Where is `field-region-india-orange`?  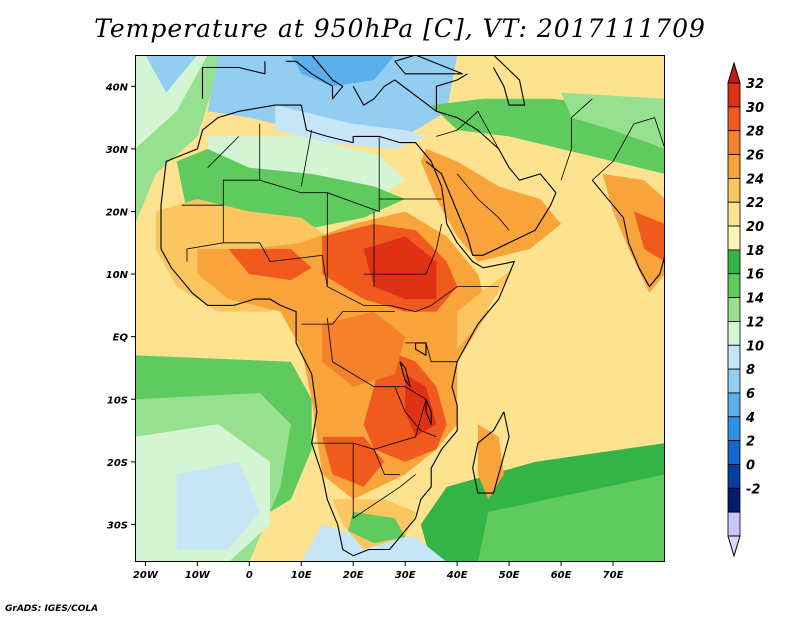
field-region-india-orange is located at coordinates (633, 233).